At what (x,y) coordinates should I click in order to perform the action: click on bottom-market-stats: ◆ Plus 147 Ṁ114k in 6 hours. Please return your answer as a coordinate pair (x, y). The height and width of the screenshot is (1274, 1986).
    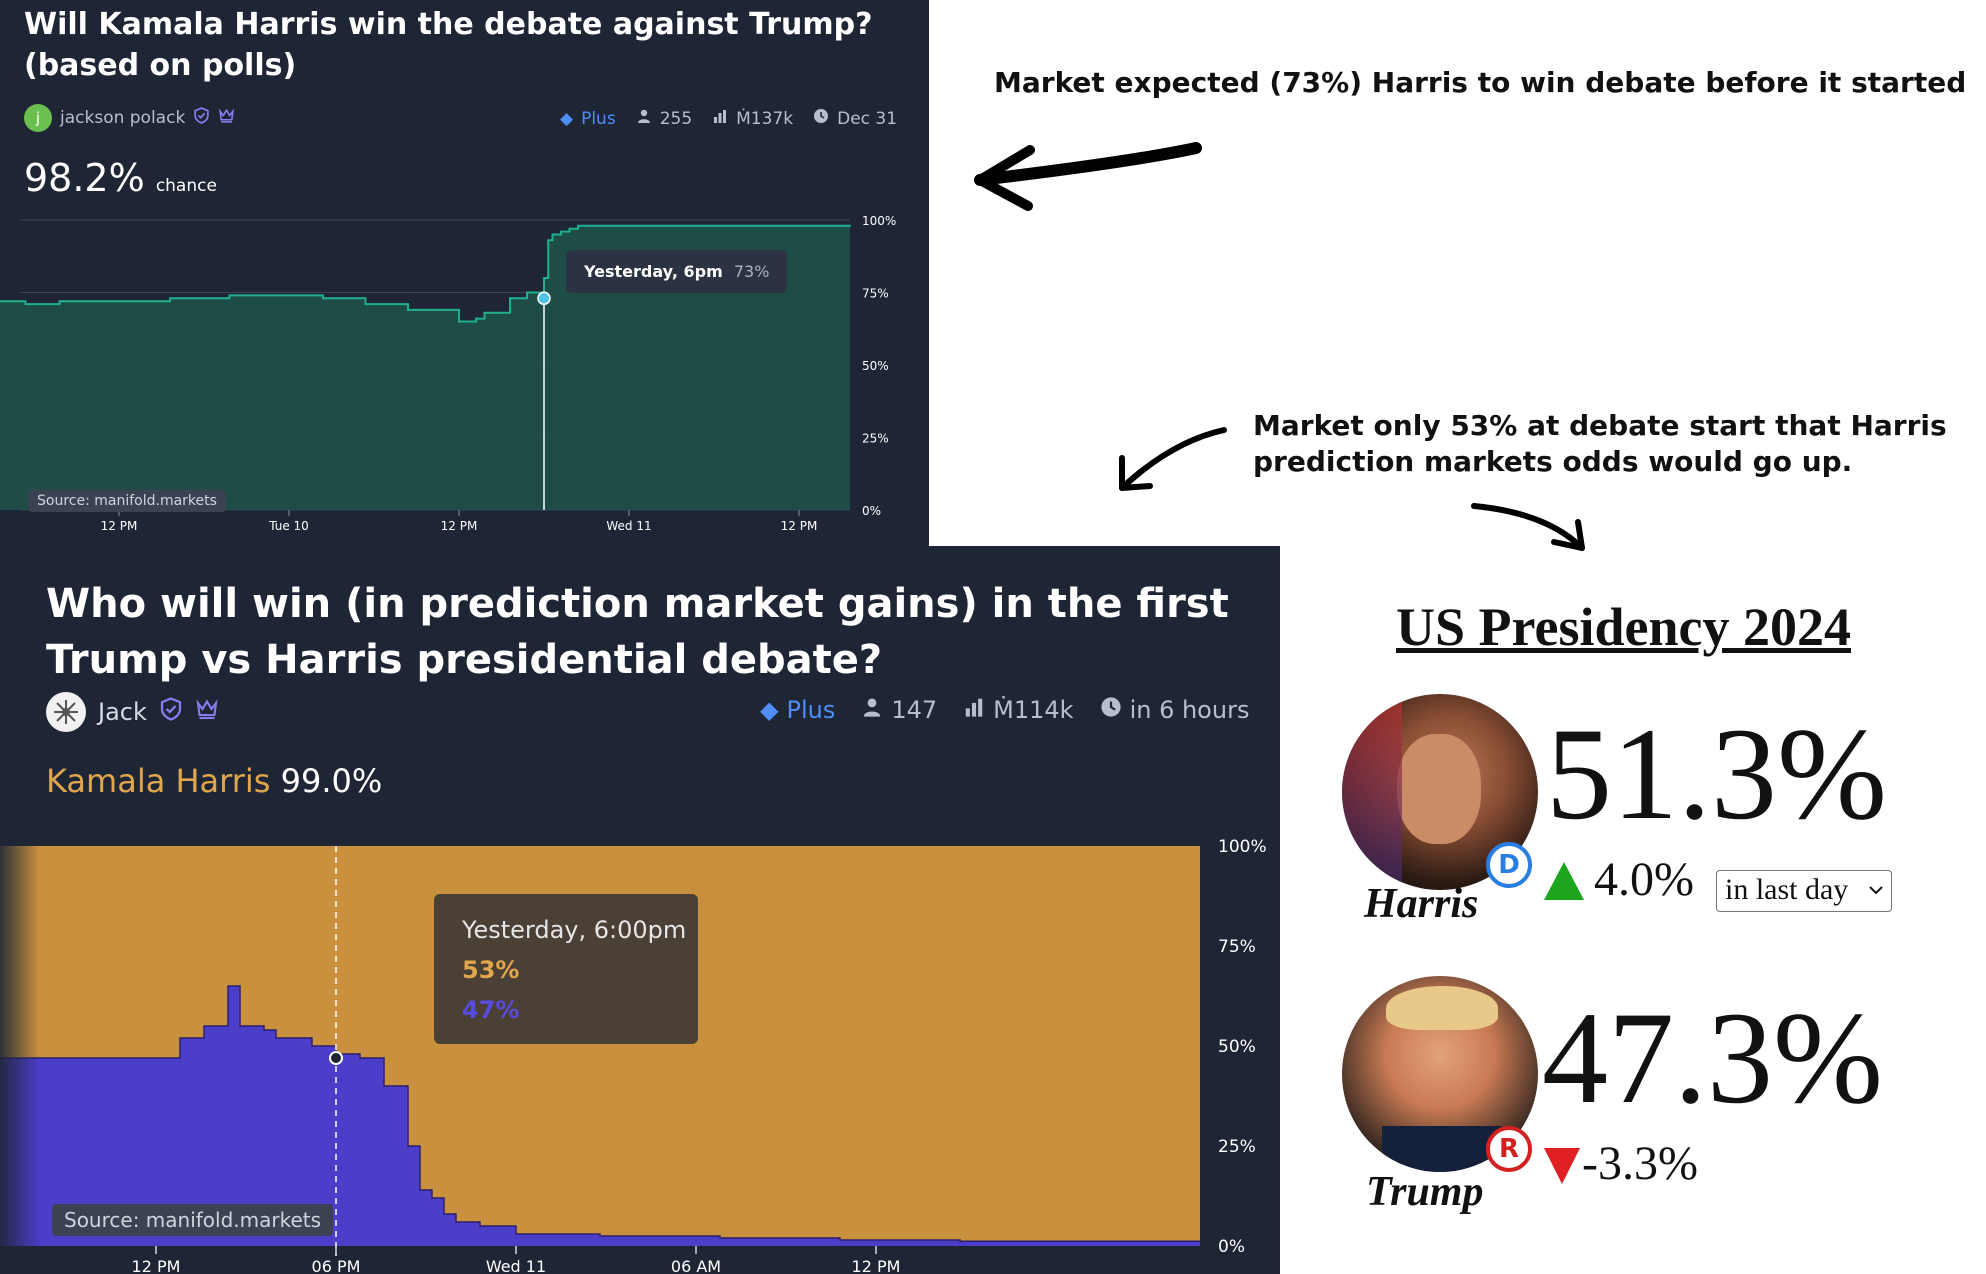
    Looking at the image, I should click on (1004, 710).